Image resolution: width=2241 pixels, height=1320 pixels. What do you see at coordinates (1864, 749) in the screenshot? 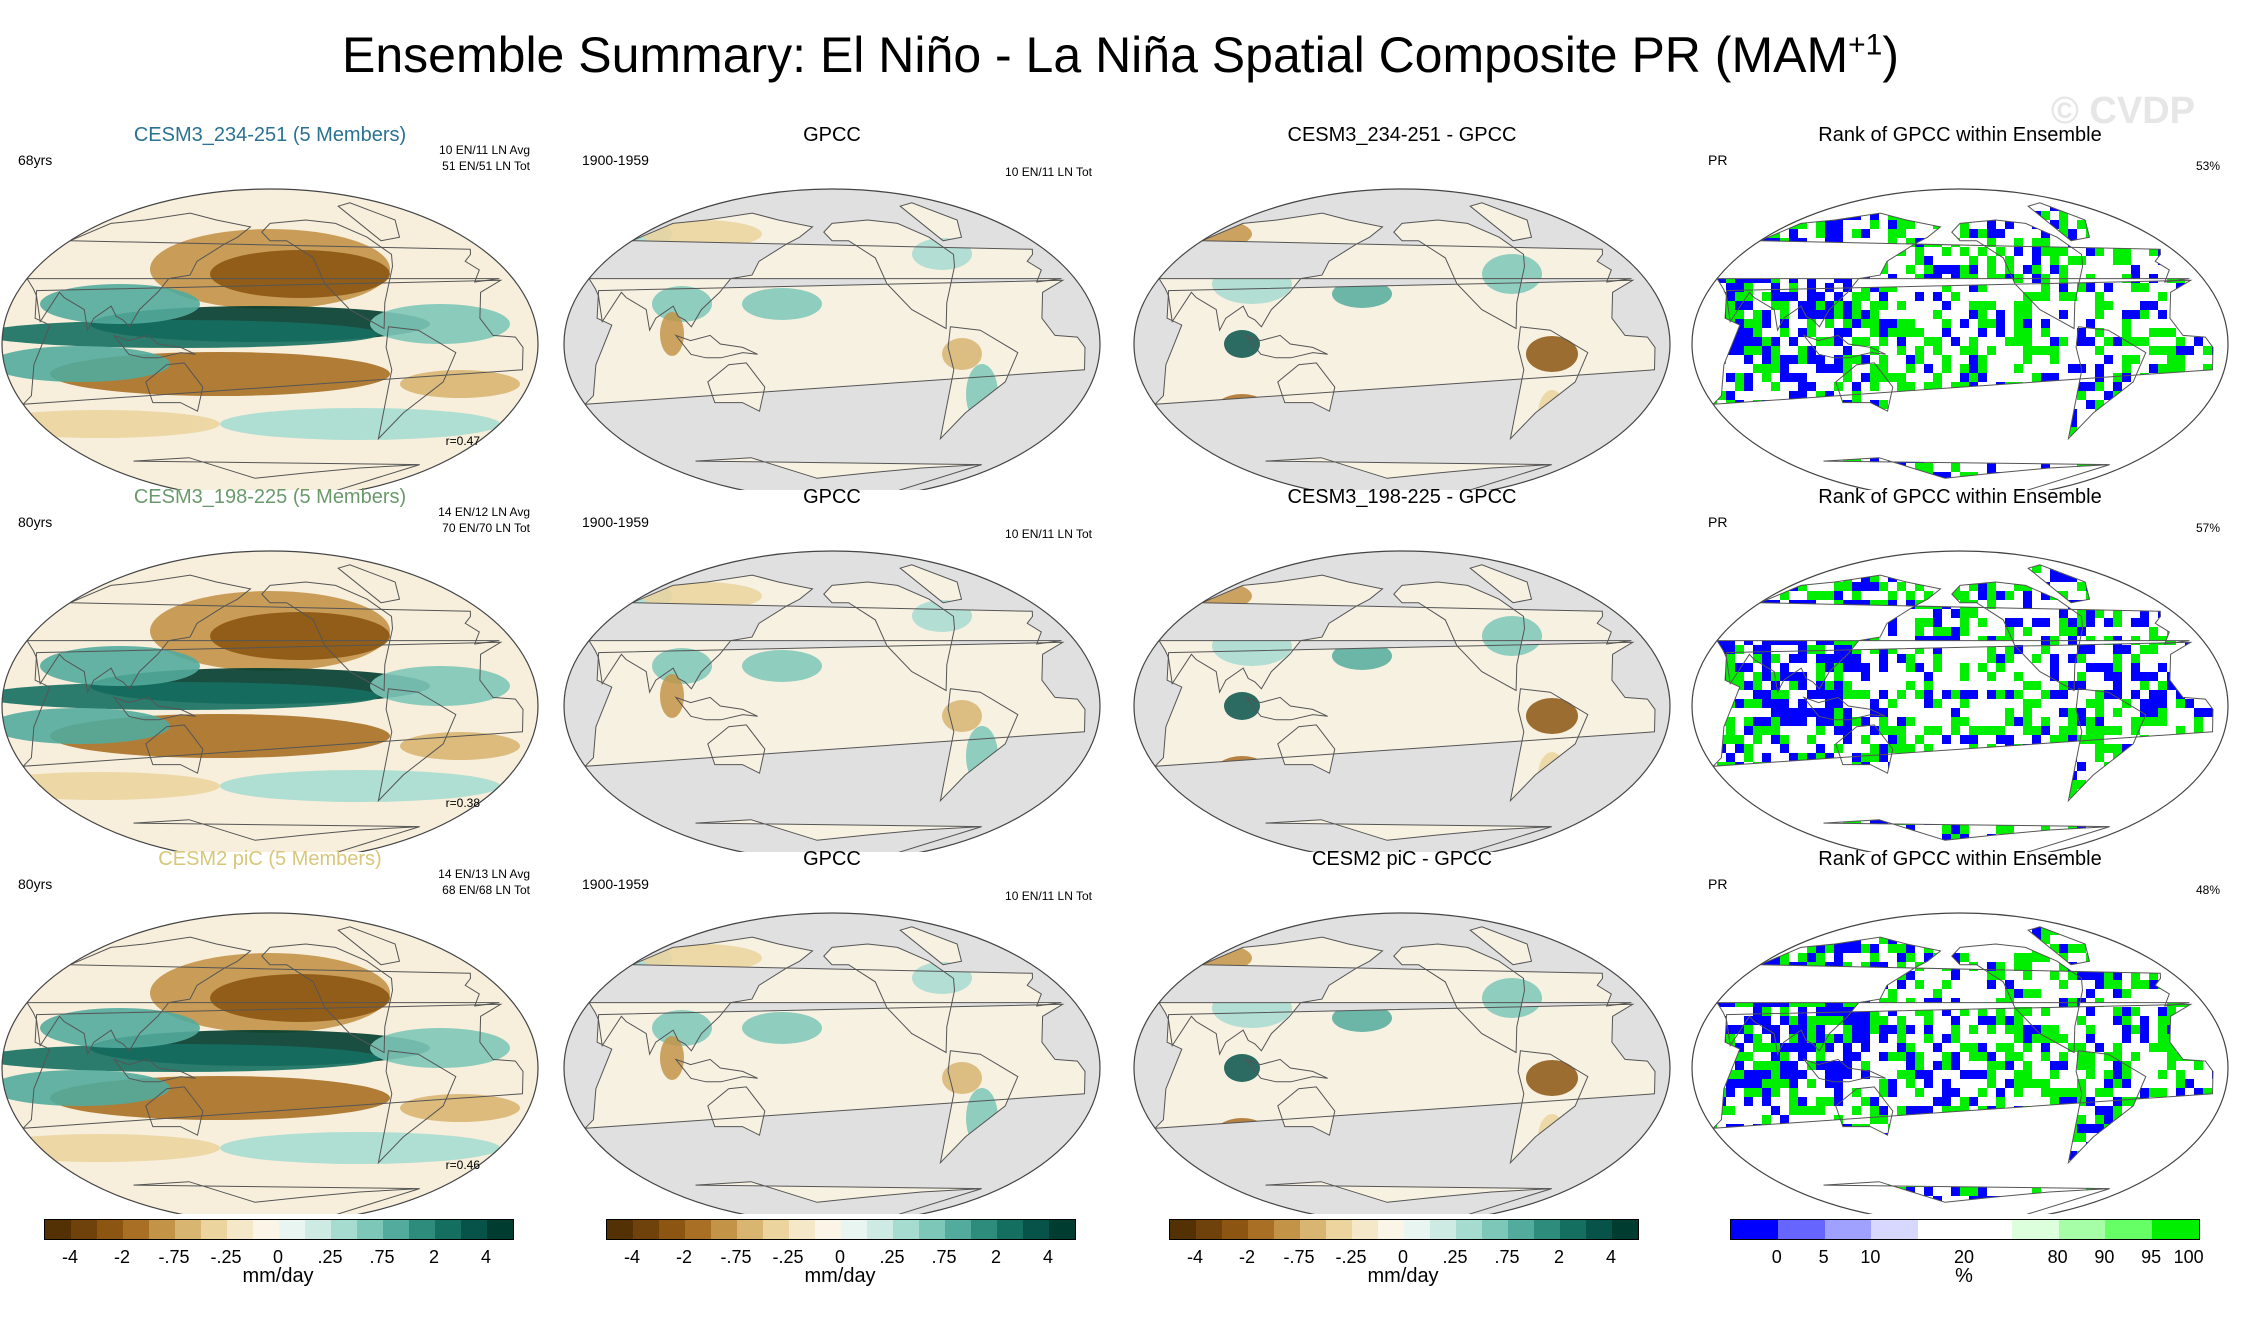
I see `coastline-australia` at bounding box center [1864, 749].